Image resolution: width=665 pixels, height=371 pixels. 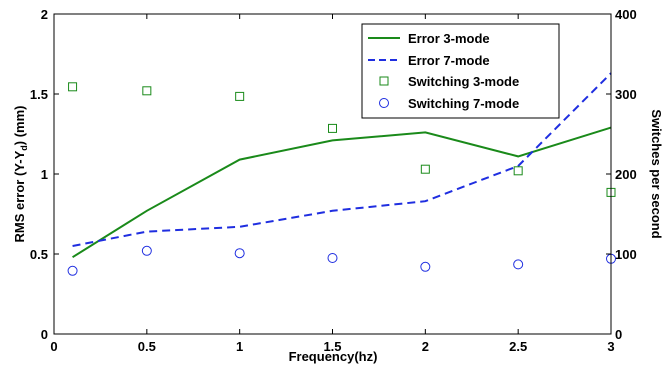 I want to click on y-axis-right: 0 100 200 300 400, so click(x=621, y=174).